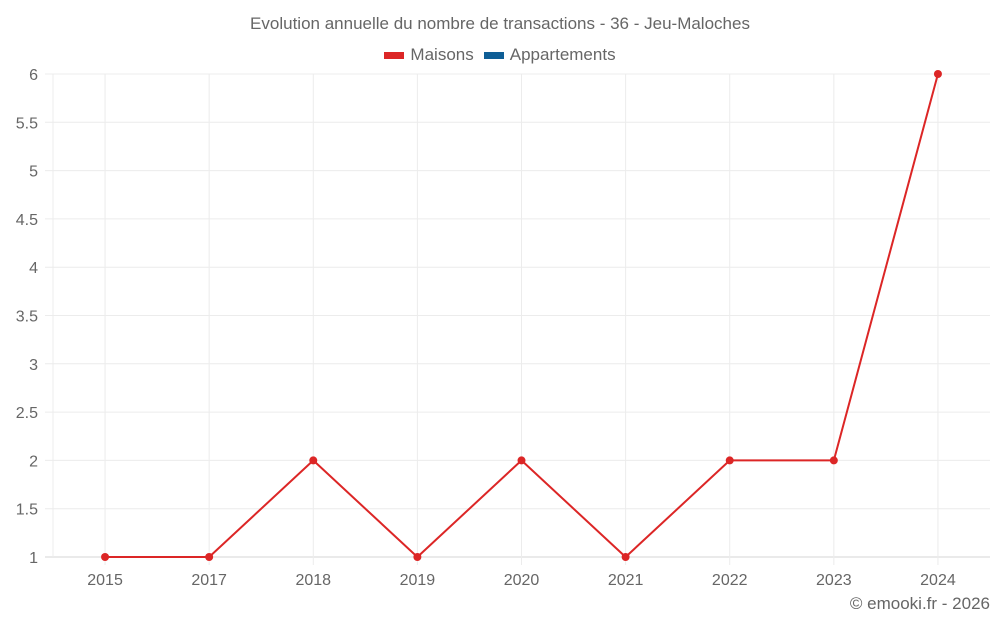 Image resolution: width=1000 pixels, height=625 pixels. What do you see at coordinates (493, 55) in the screenshot?
I see `legend-swatch-appartements` at bounding box center [493, 55].